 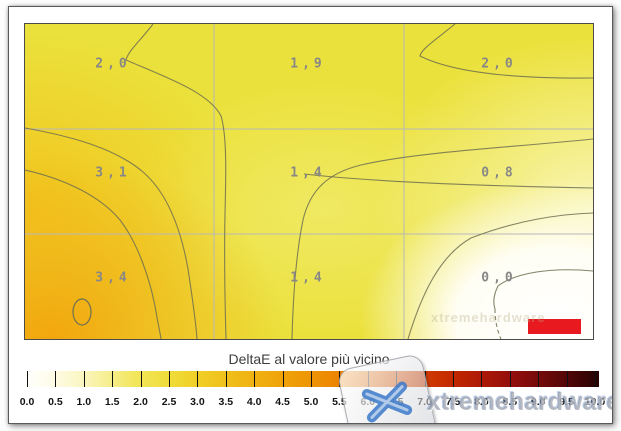 What do you see at coordinates (488, 317) in the screenshot?
I see `faint-watermark-text: xtremehardware` at bounding box center [488, 317].